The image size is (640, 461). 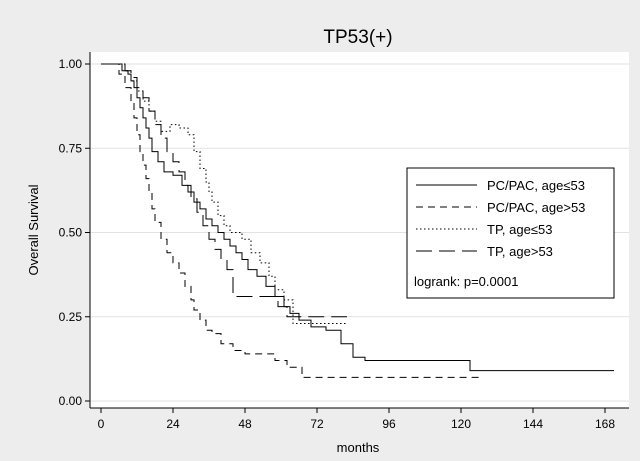 I want to click on chart-title: TP53(+), so click(x=357, y=37).